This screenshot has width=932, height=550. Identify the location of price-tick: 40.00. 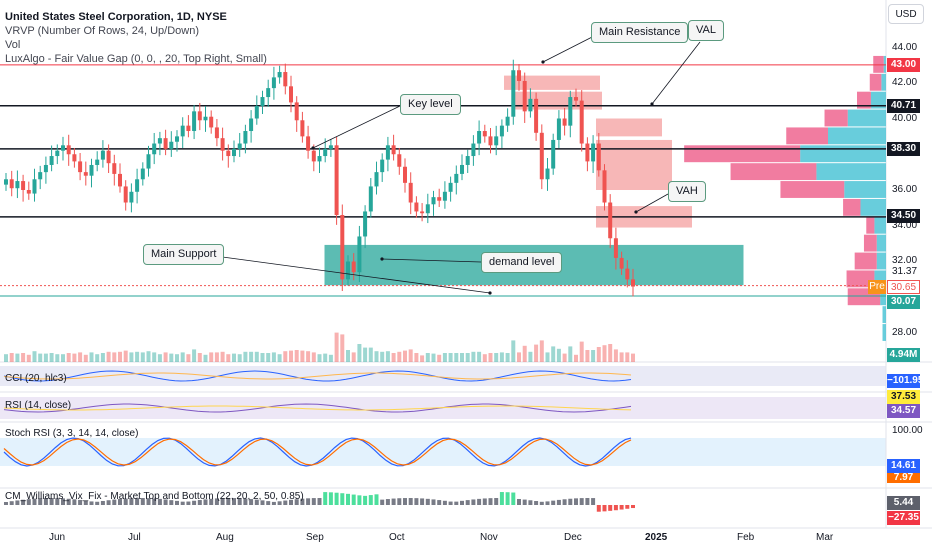
(905, 118).